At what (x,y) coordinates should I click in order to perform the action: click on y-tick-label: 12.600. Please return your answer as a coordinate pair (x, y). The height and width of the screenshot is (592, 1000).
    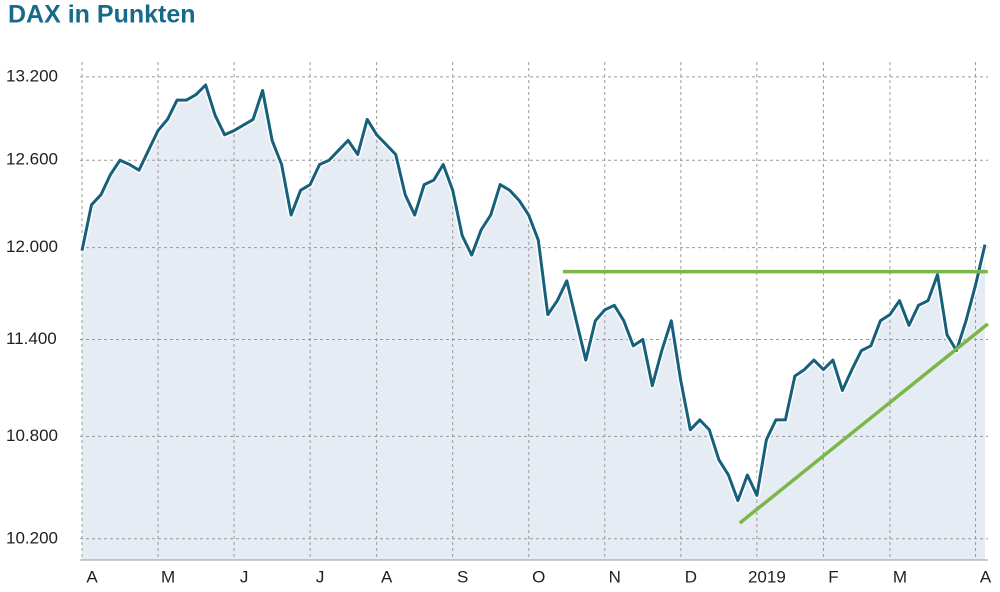
    Looking at the image, I should click on (32, 159).